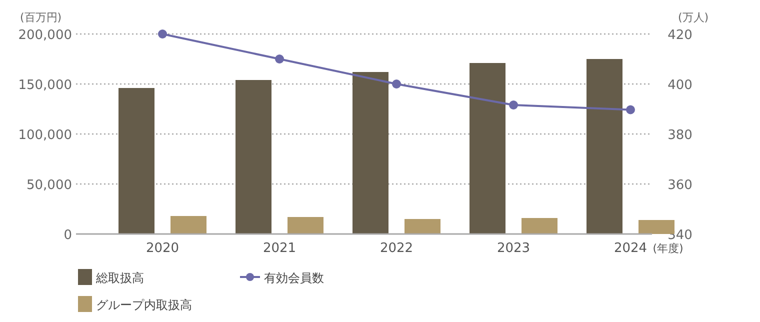 The image size is (760, 322). What do you see at coordinates (119, 278) in the screenshot?
I see `legend-label: 総取扱高` at bounding box center [119, 278].